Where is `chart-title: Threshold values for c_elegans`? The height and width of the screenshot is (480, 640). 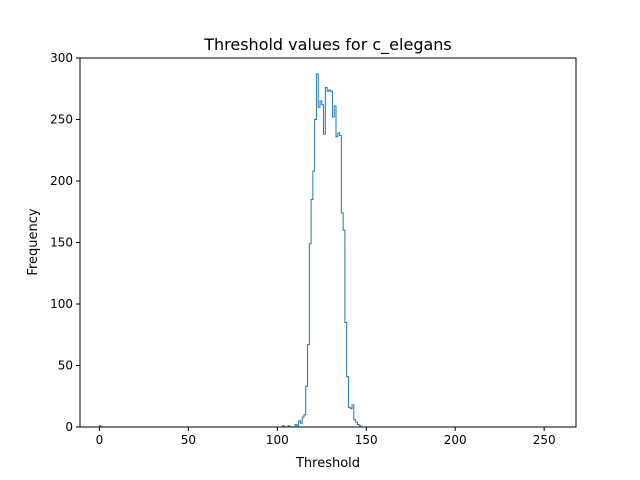 chart-title: Threshold values for c_elegans is located at coordinates (327, 45).